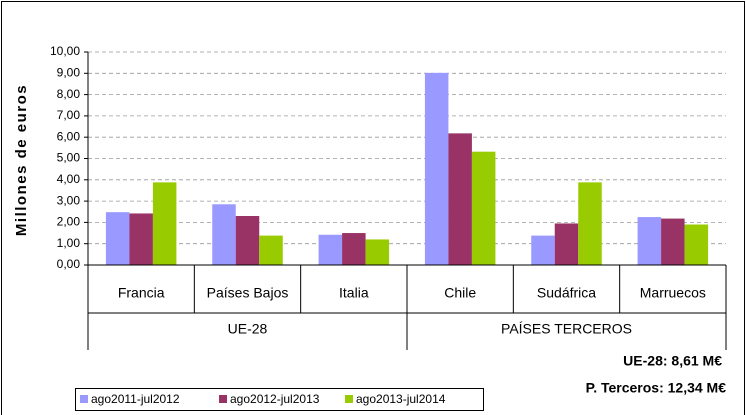 The width and height of the screenshot is (746, 415). I want to click on y-tick-label: 3,00, so click(69, 200).